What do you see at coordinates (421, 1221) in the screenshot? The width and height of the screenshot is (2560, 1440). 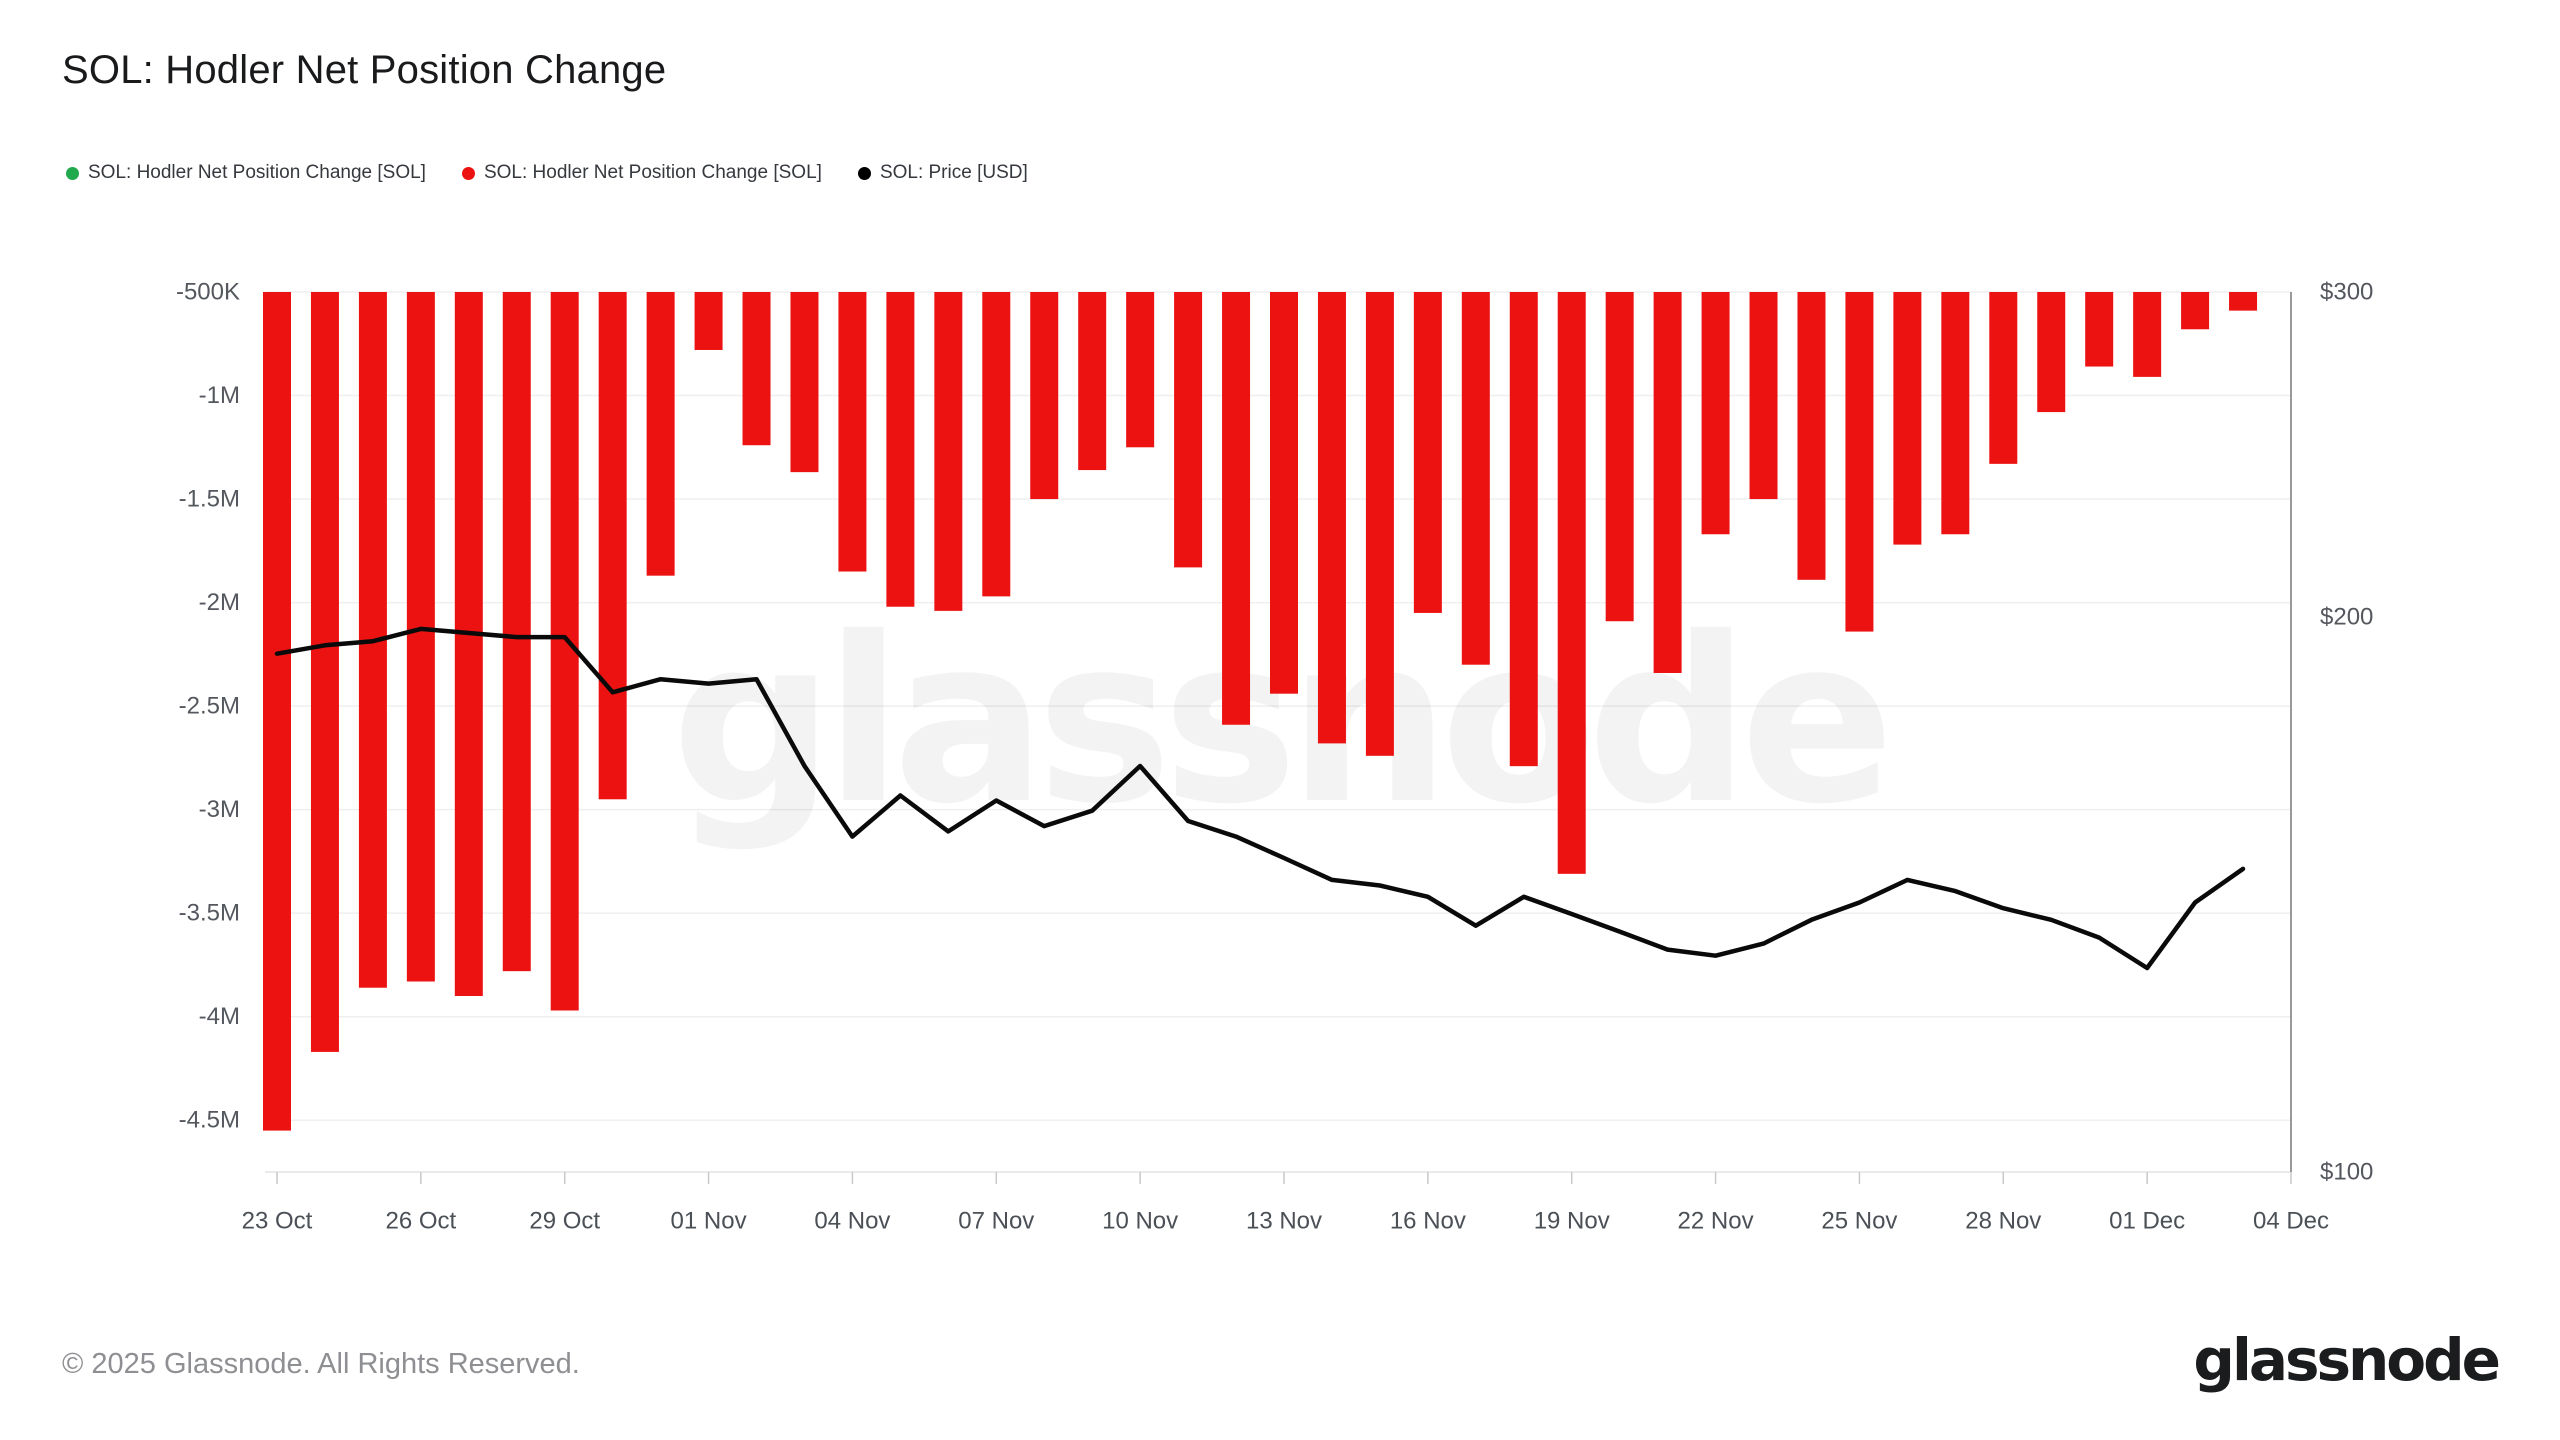 I see `x-axis-tick-label: 26 Oct` at bounding box center [421, 1221].